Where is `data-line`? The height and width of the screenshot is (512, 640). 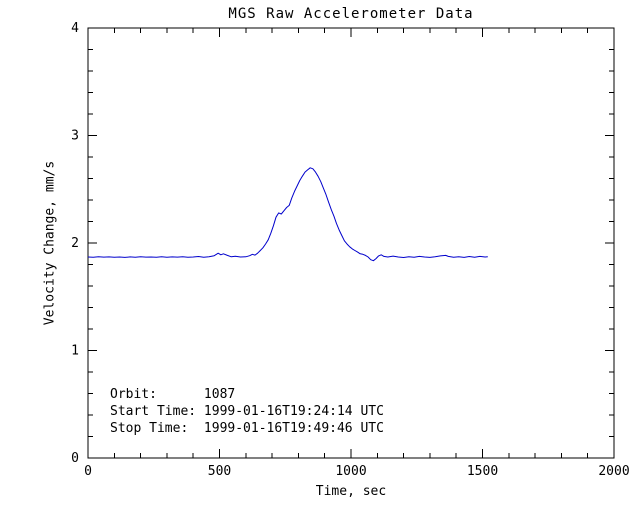
data-line is located at coordinates (287, 214).